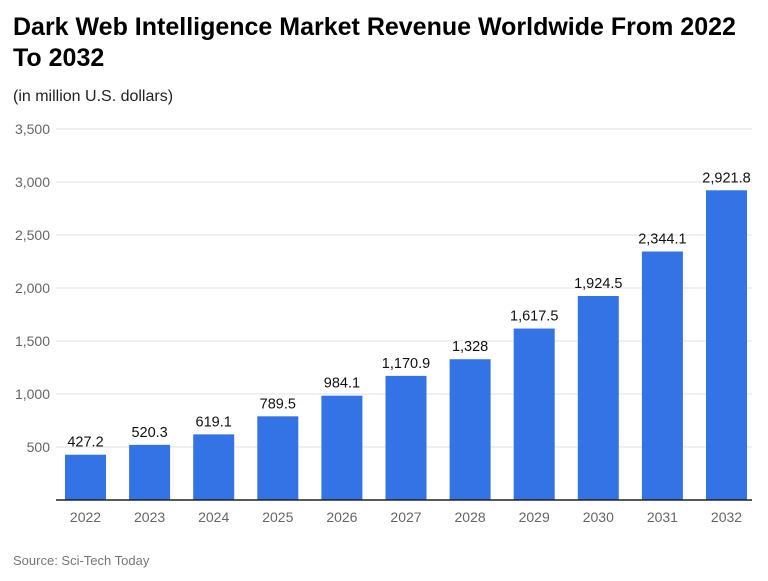 The width and height of the screenshot is (768, 581). Describe the element at coordinates (149, 517) in the screenshot. I see `x-tick-label: 2023` at that location.